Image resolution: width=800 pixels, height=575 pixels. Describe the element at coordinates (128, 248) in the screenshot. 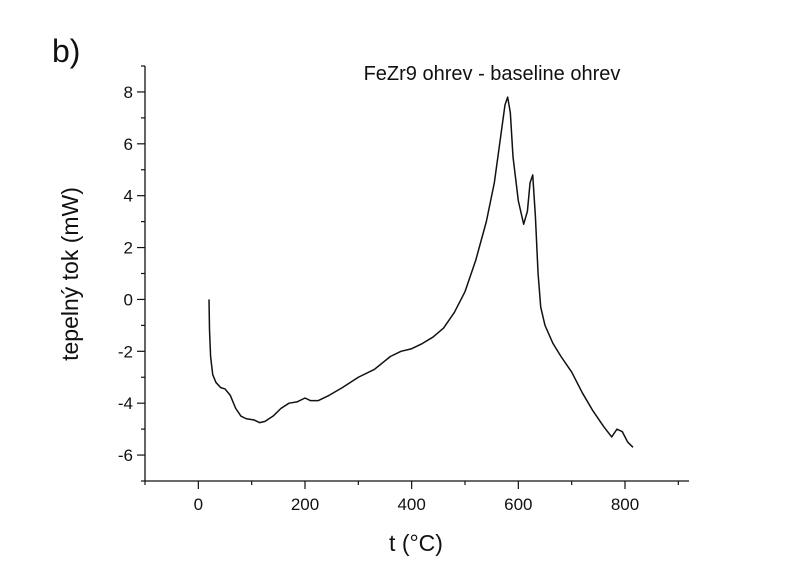

I see `y-tick-label: 2` at that location.